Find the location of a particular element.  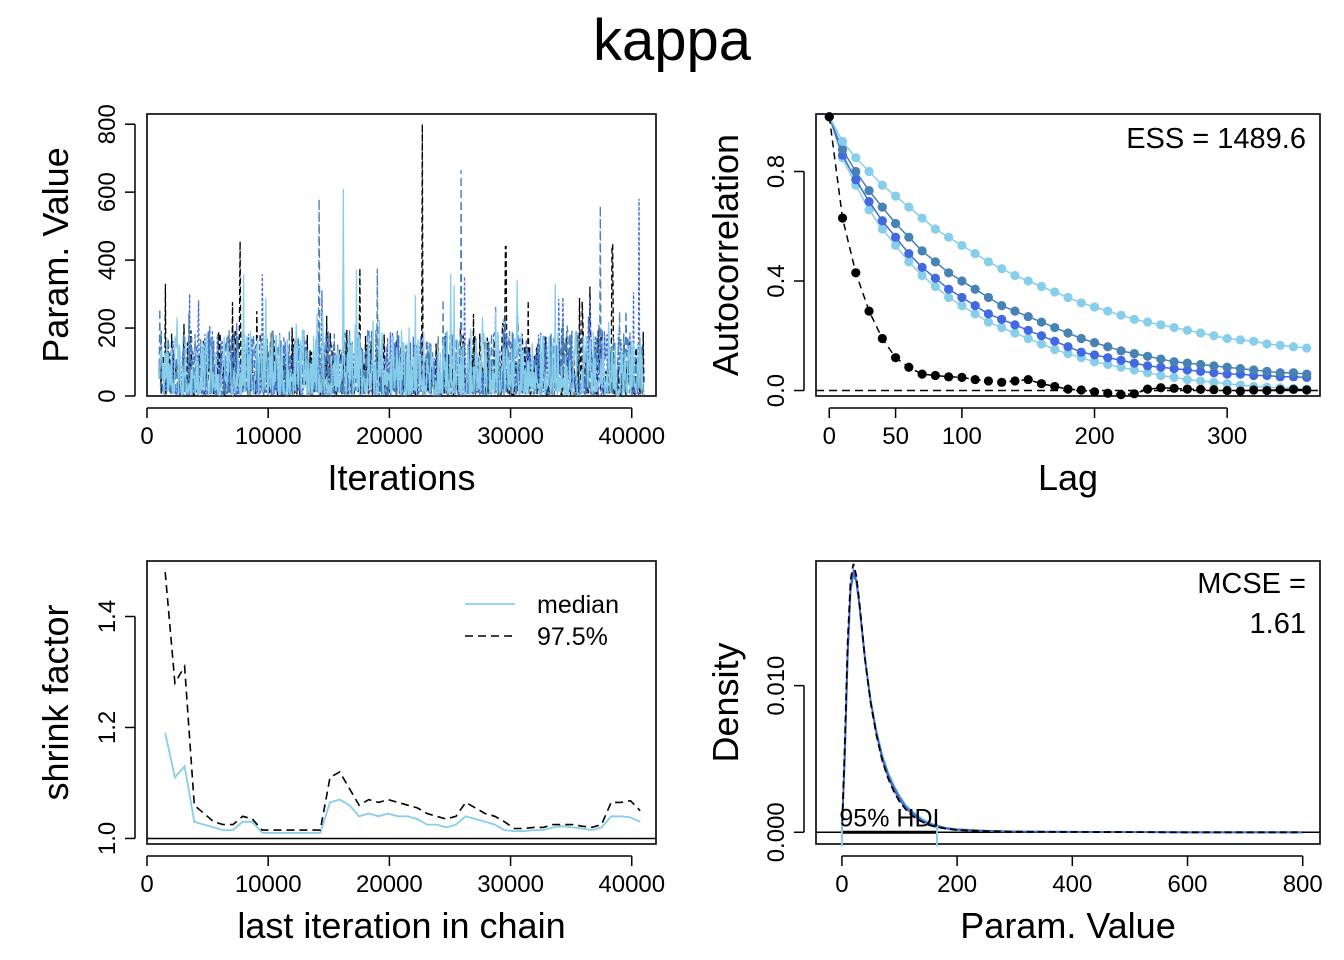

mcse-annotation-line1: MCSE = is located at coordinates (1251, 584).